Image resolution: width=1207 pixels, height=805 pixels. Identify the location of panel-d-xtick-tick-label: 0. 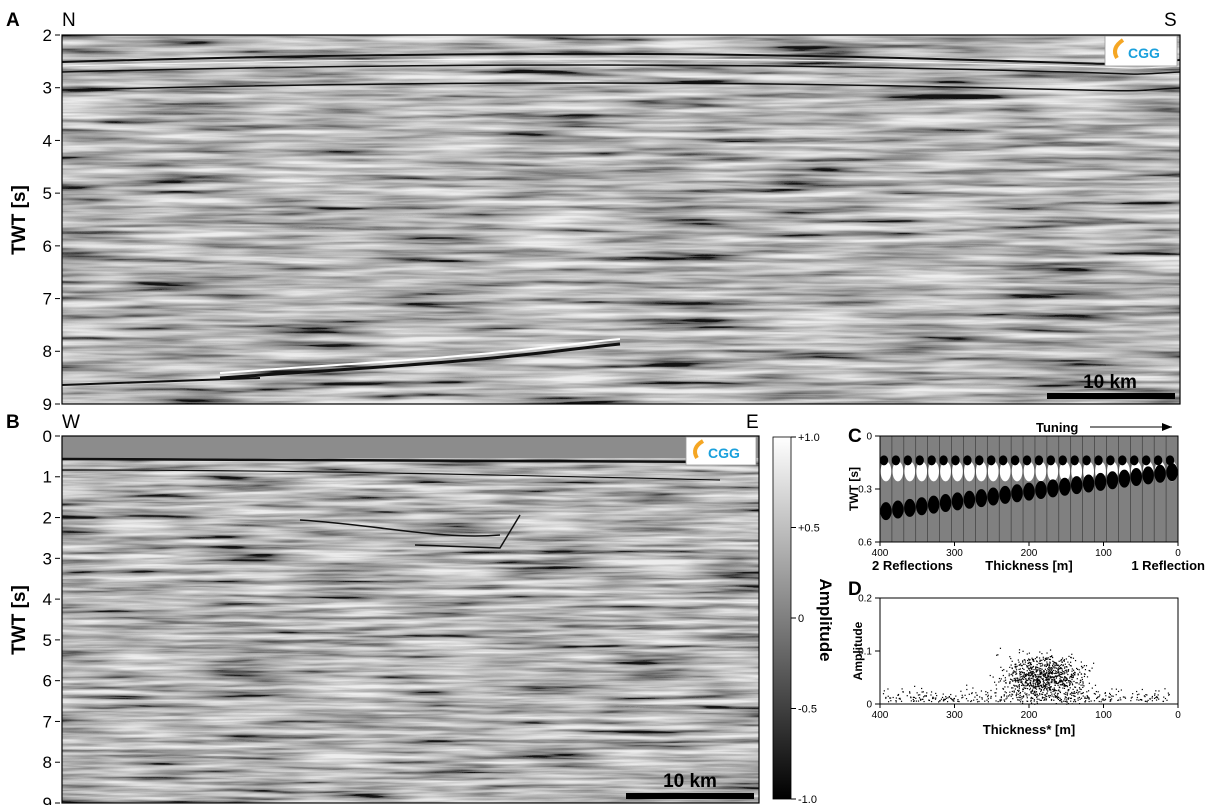
(1178, 715).